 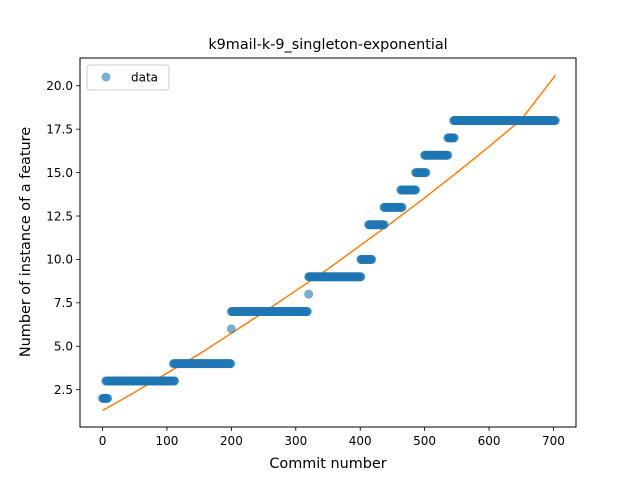 What do you see at coordinates (59, 173) in the screenshot?
I see `y-tick-label: 15.0` at bounding box center [59, 173].